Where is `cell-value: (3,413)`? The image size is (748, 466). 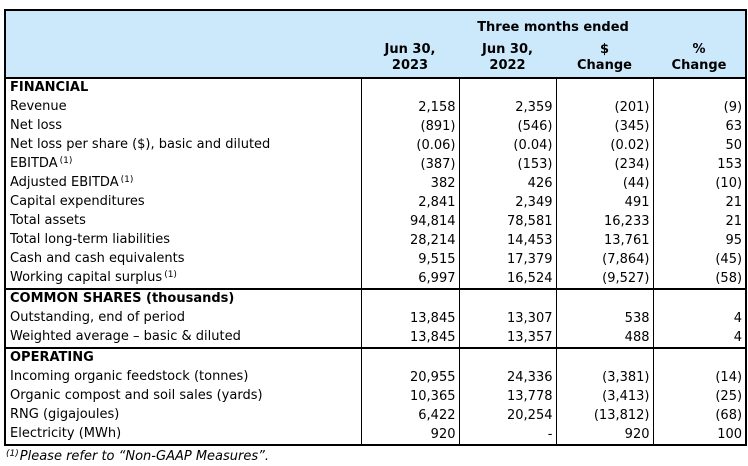
cell-value: (3,413) is located at coordinates (604, 396).